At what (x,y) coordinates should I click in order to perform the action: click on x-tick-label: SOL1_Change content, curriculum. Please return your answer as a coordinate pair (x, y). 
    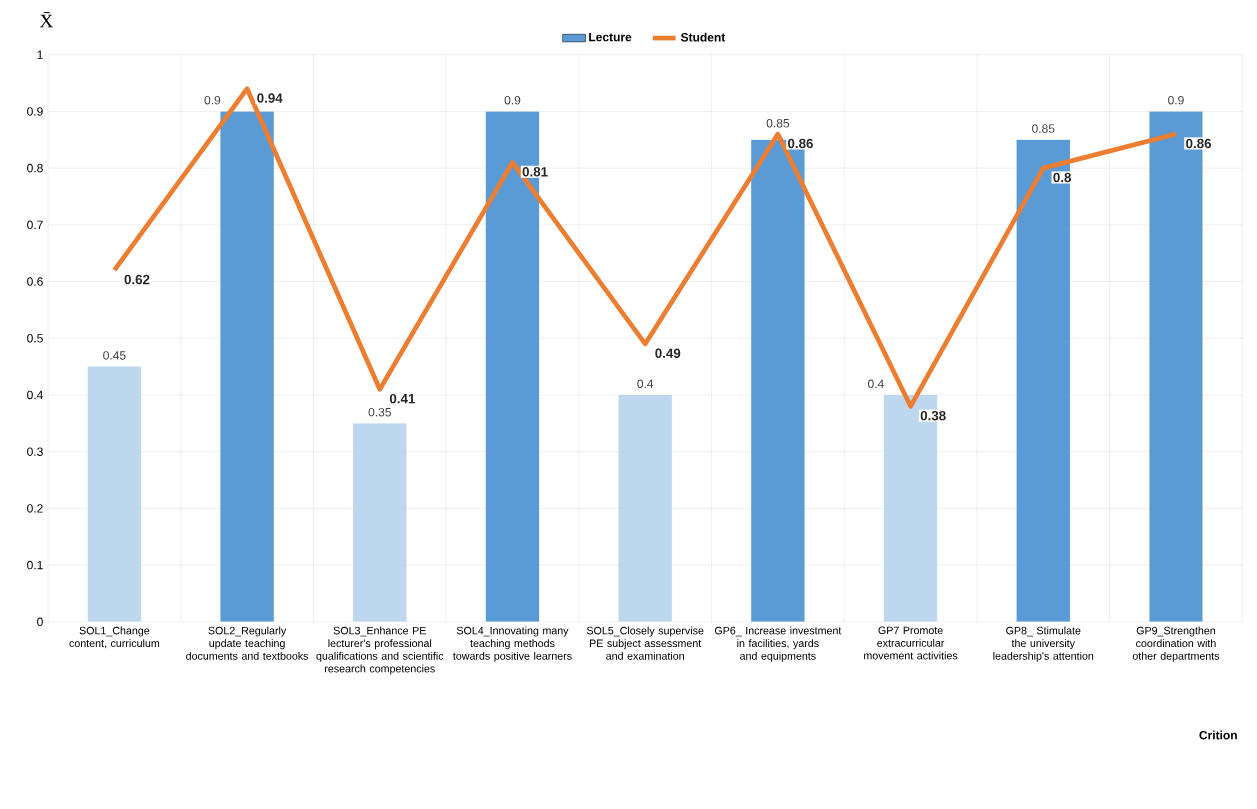
    Looking at the image, I should click on (114, 637).